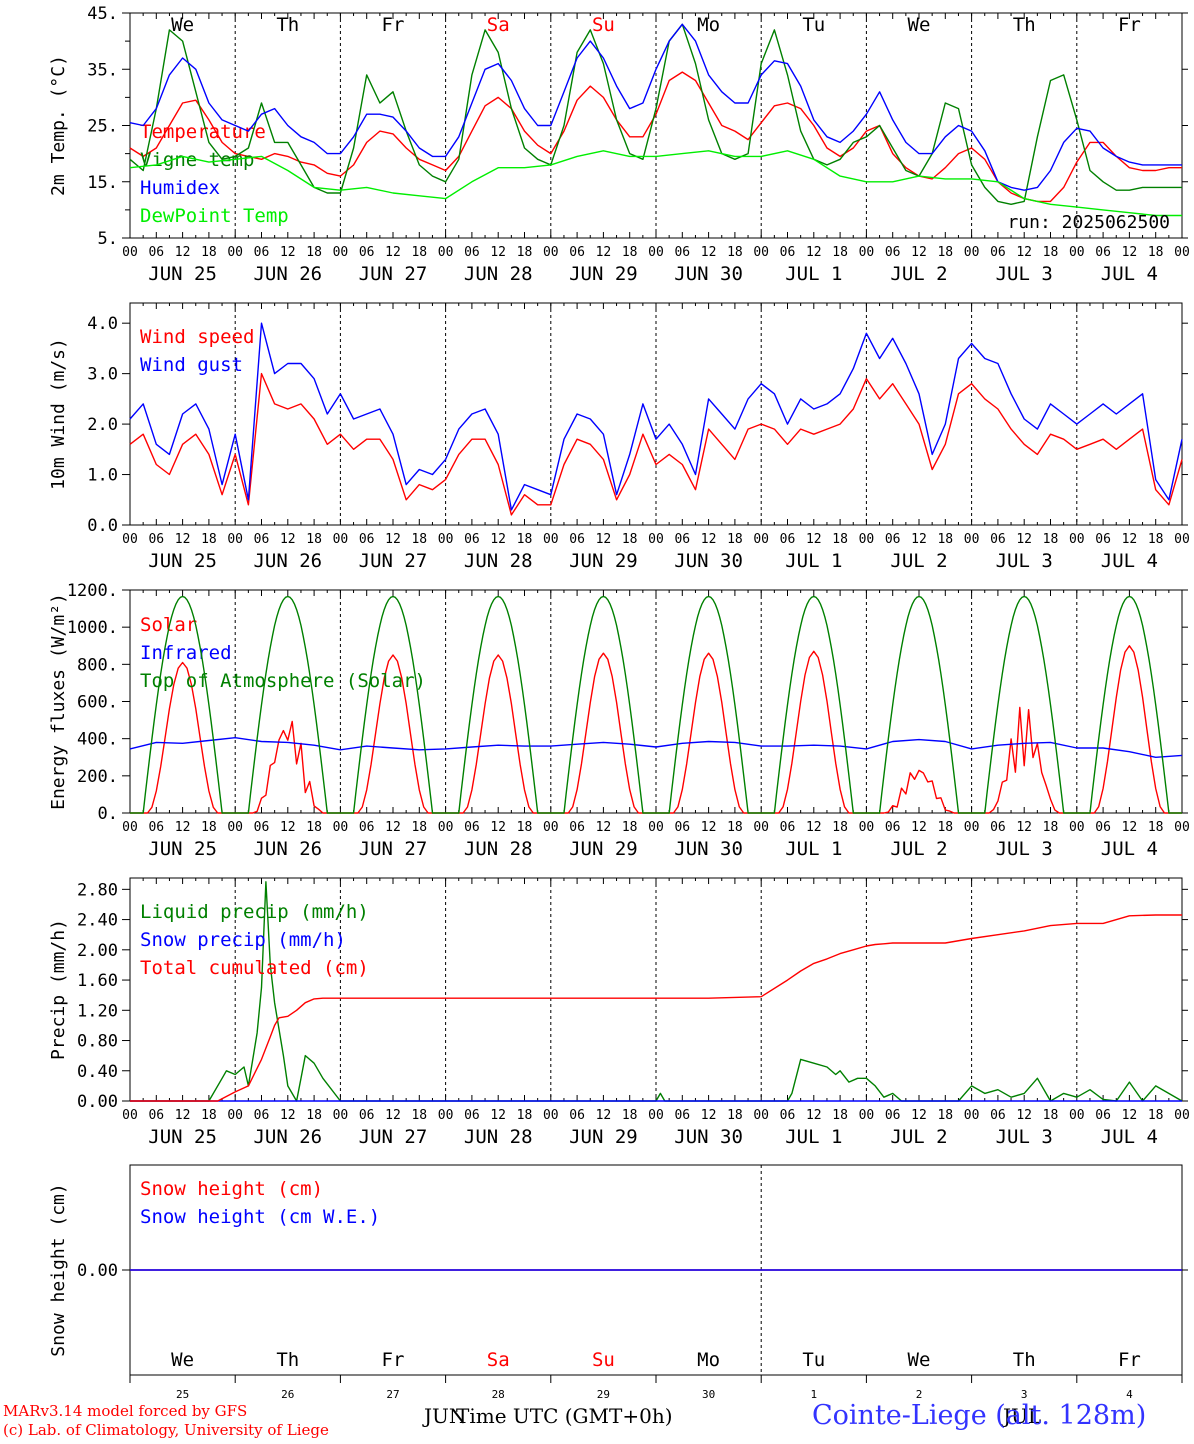 This screenshot has height=1444, width=1194. What do you see at coordinates (813, 849) in the screenshot?
I see `x-date-label: JUL 1` at bounding box center [813, 849].